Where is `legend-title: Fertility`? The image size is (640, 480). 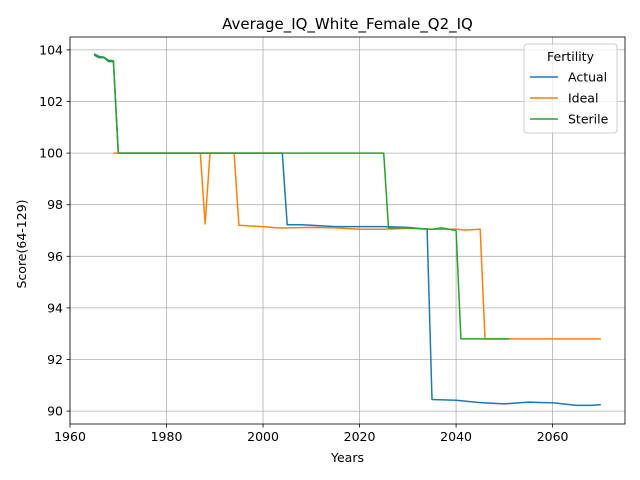
legend-title: Fertility is located at coordinates (571, 56).